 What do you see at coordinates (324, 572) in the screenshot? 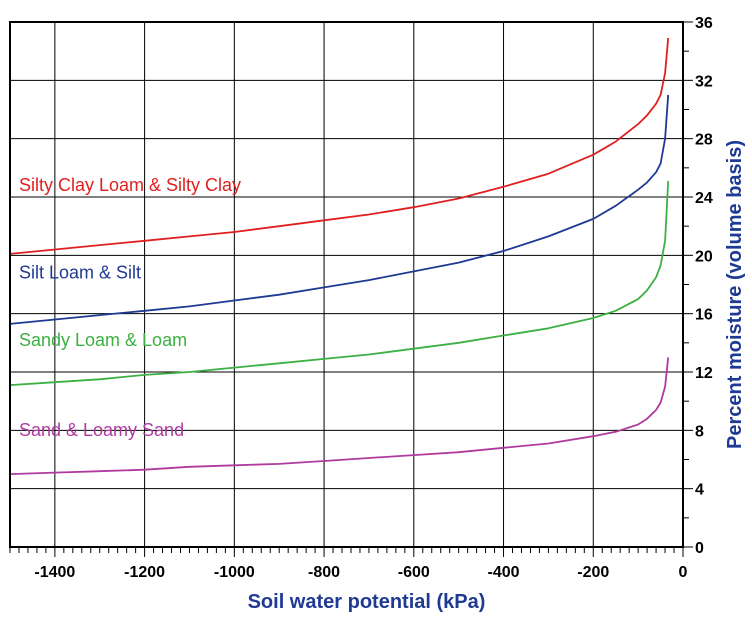
I see `x-tick-label: -800` at bounding box center [324, 572].